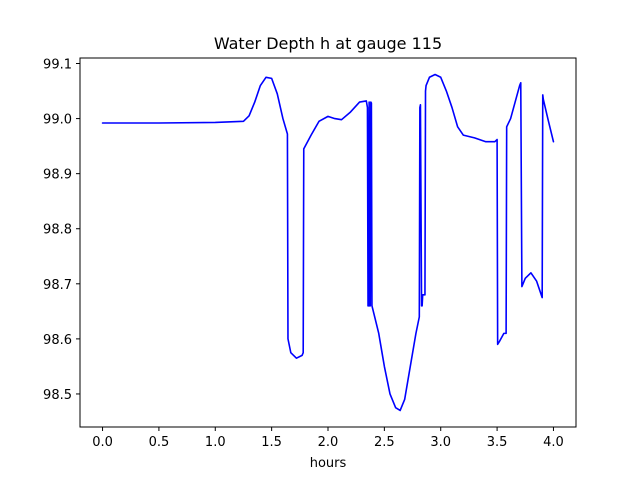 This screenshot has width=640, height=480. What do you see at coordinates (328, 43) in the screenshot?
I see `chart-title: Water Depth h at gauge 115` at bounding box center [328, 43].